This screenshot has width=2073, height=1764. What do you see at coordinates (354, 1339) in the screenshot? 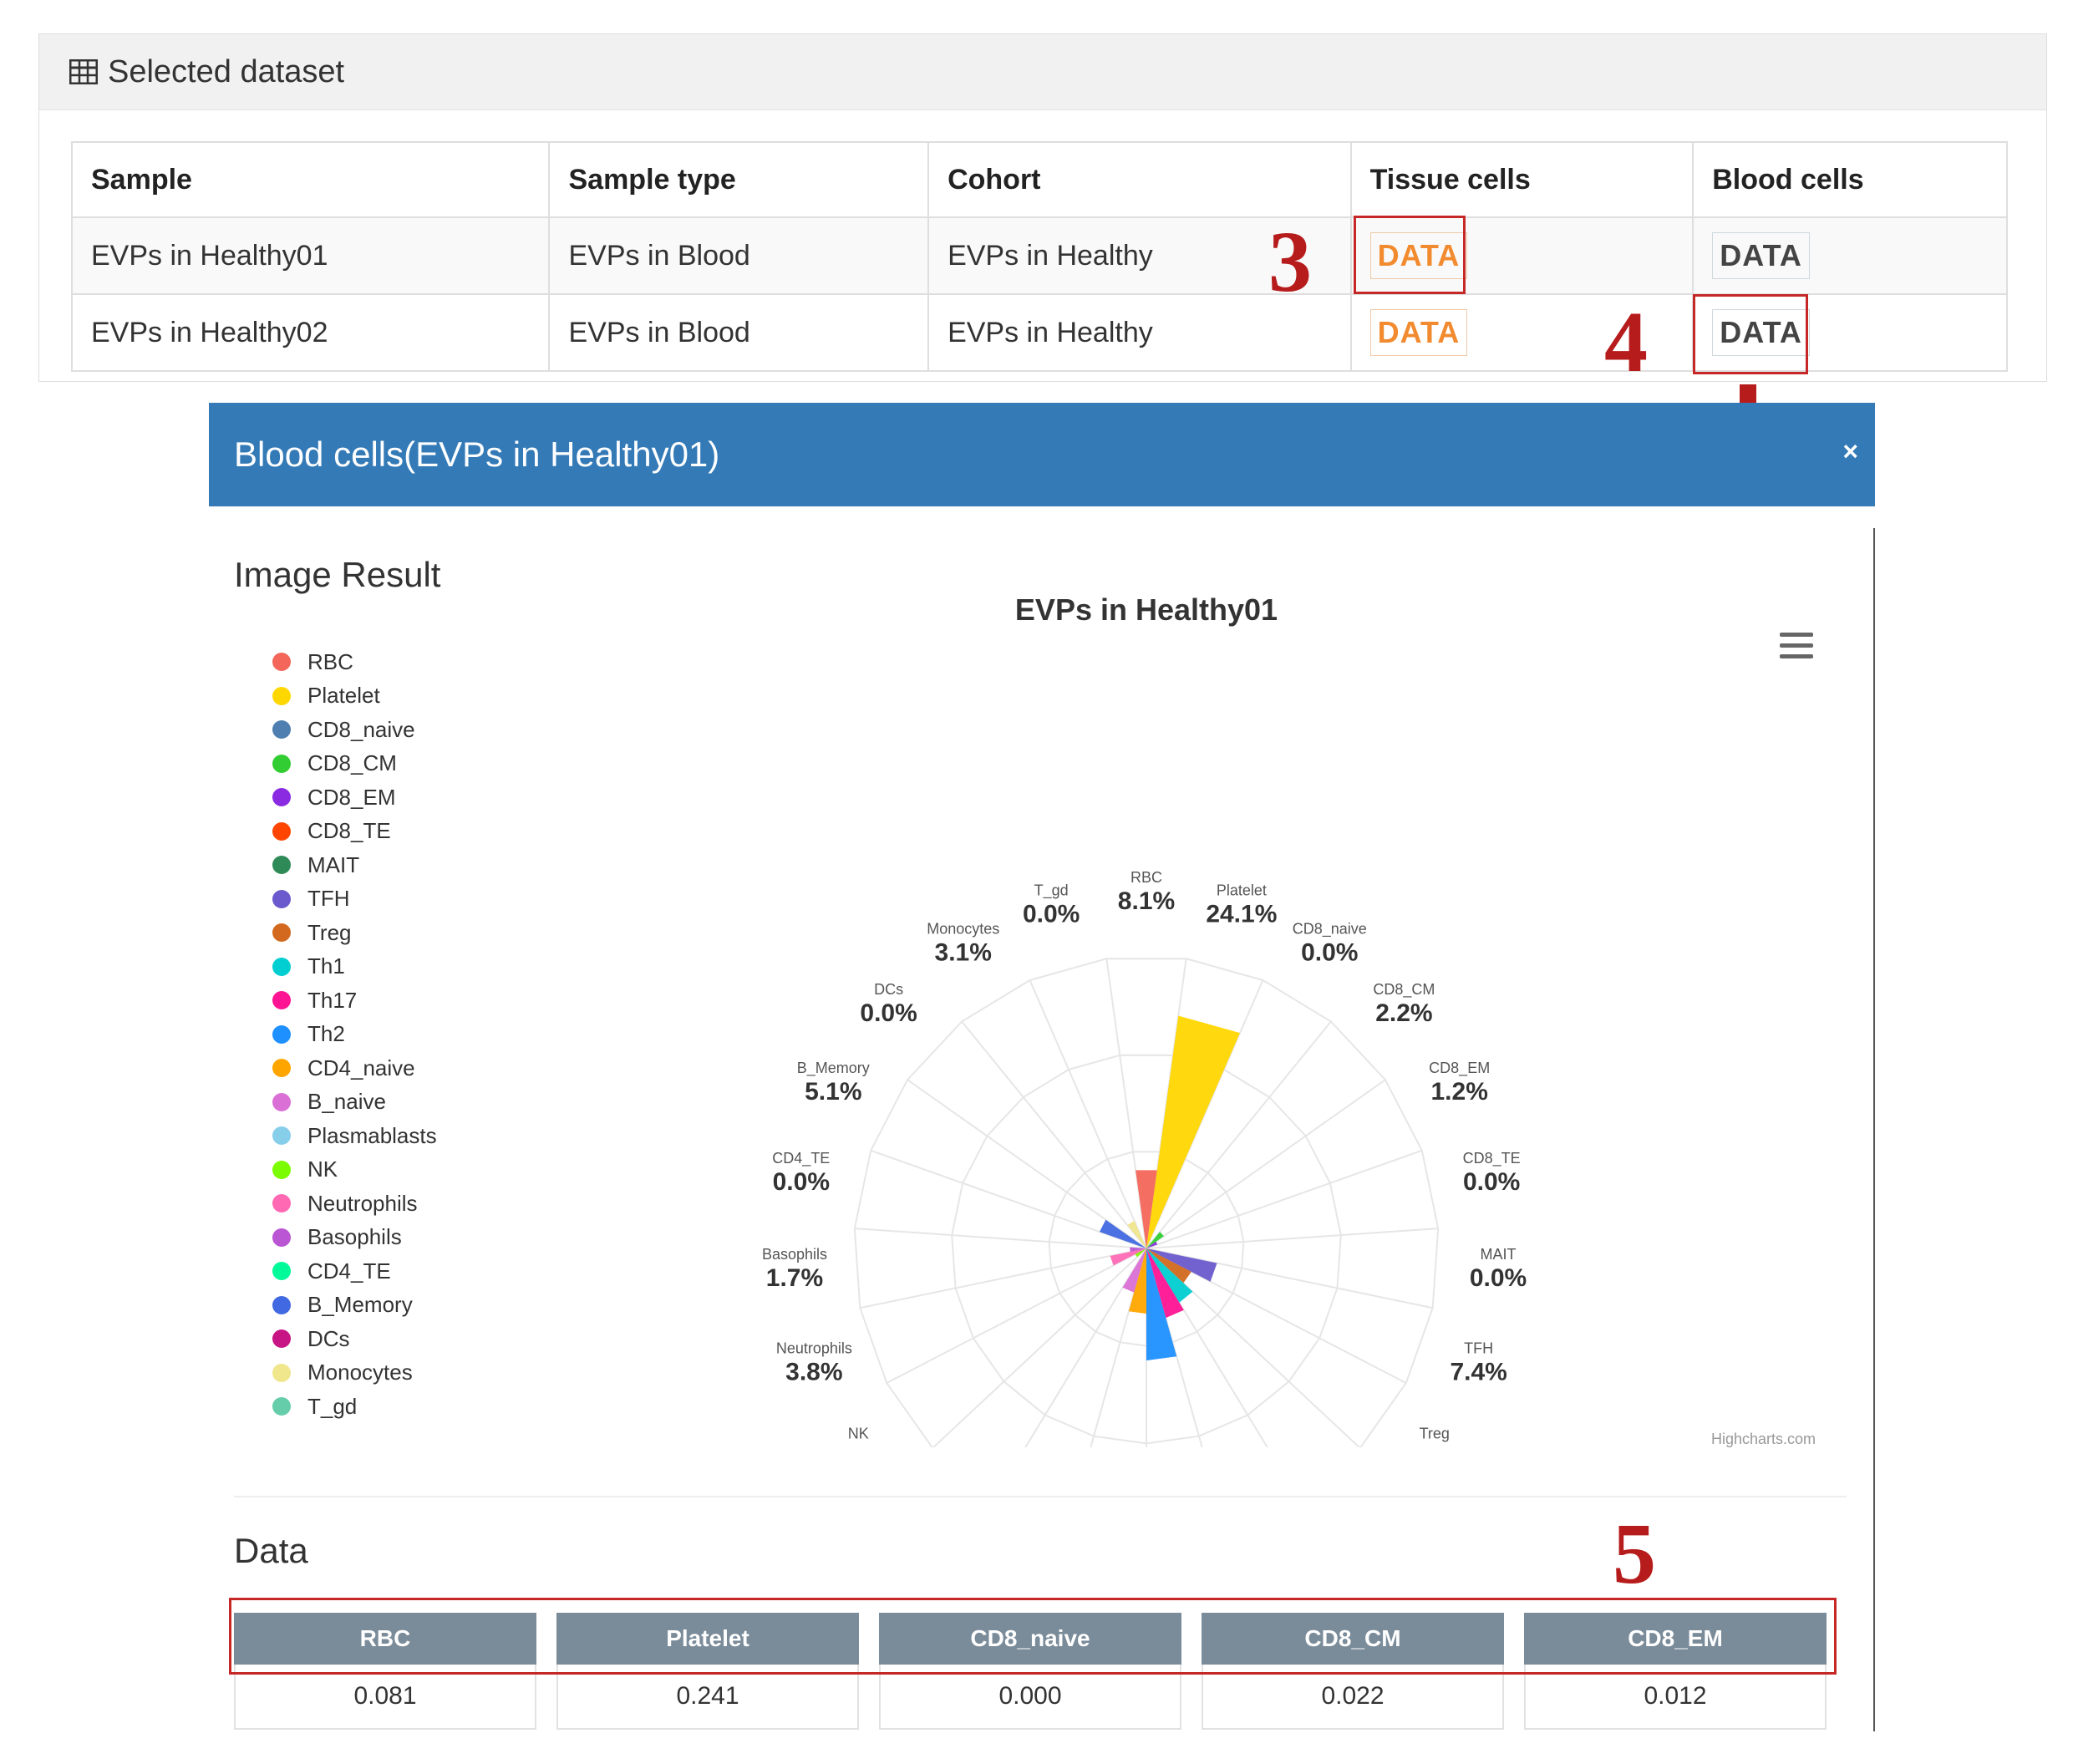
I see `legend-item: DCs` at bounding box center [354, 1339].